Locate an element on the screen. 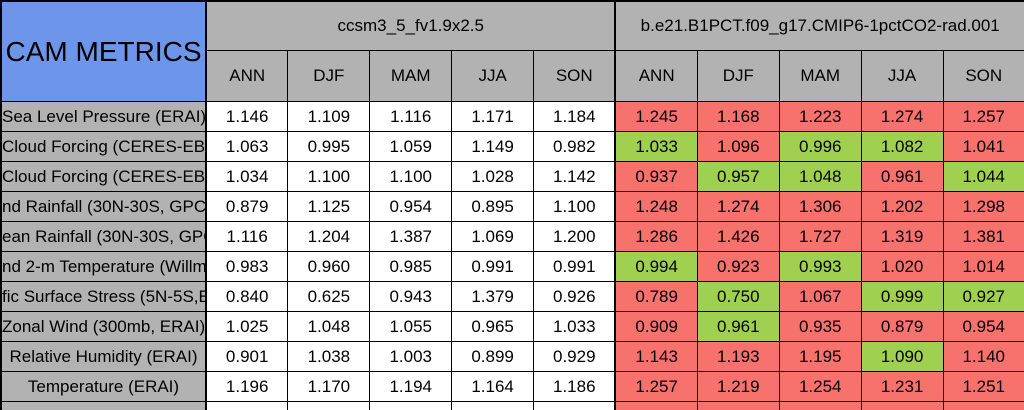  metric-cell-model1: 1.038 is located at coordinates (329, 356).